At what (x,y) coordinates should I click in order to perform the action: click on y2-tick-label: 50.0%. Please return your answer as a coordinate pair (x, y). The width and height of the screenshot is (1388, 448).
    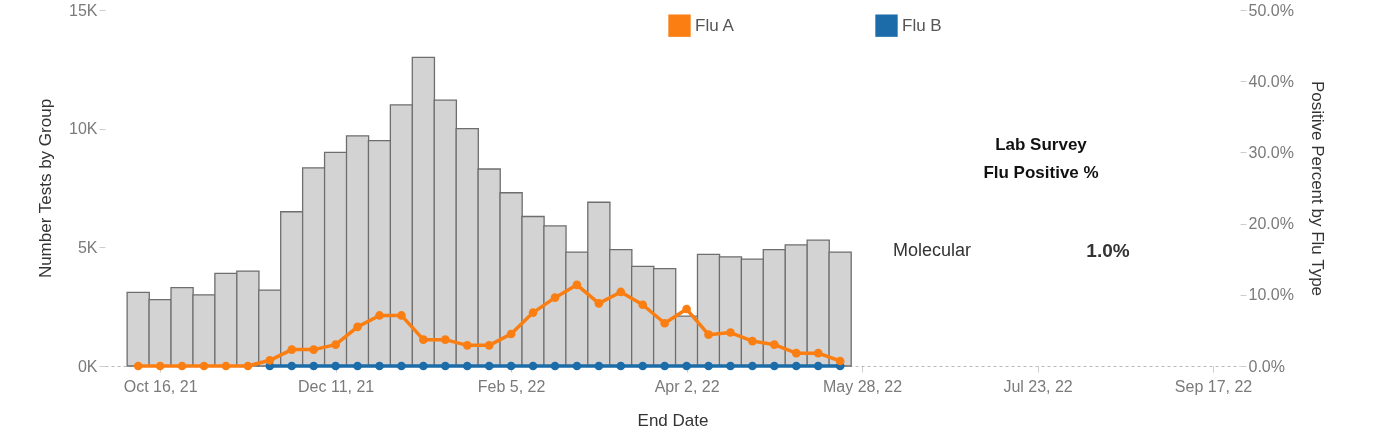
    Looking at the image, I should click on (1271, 10).